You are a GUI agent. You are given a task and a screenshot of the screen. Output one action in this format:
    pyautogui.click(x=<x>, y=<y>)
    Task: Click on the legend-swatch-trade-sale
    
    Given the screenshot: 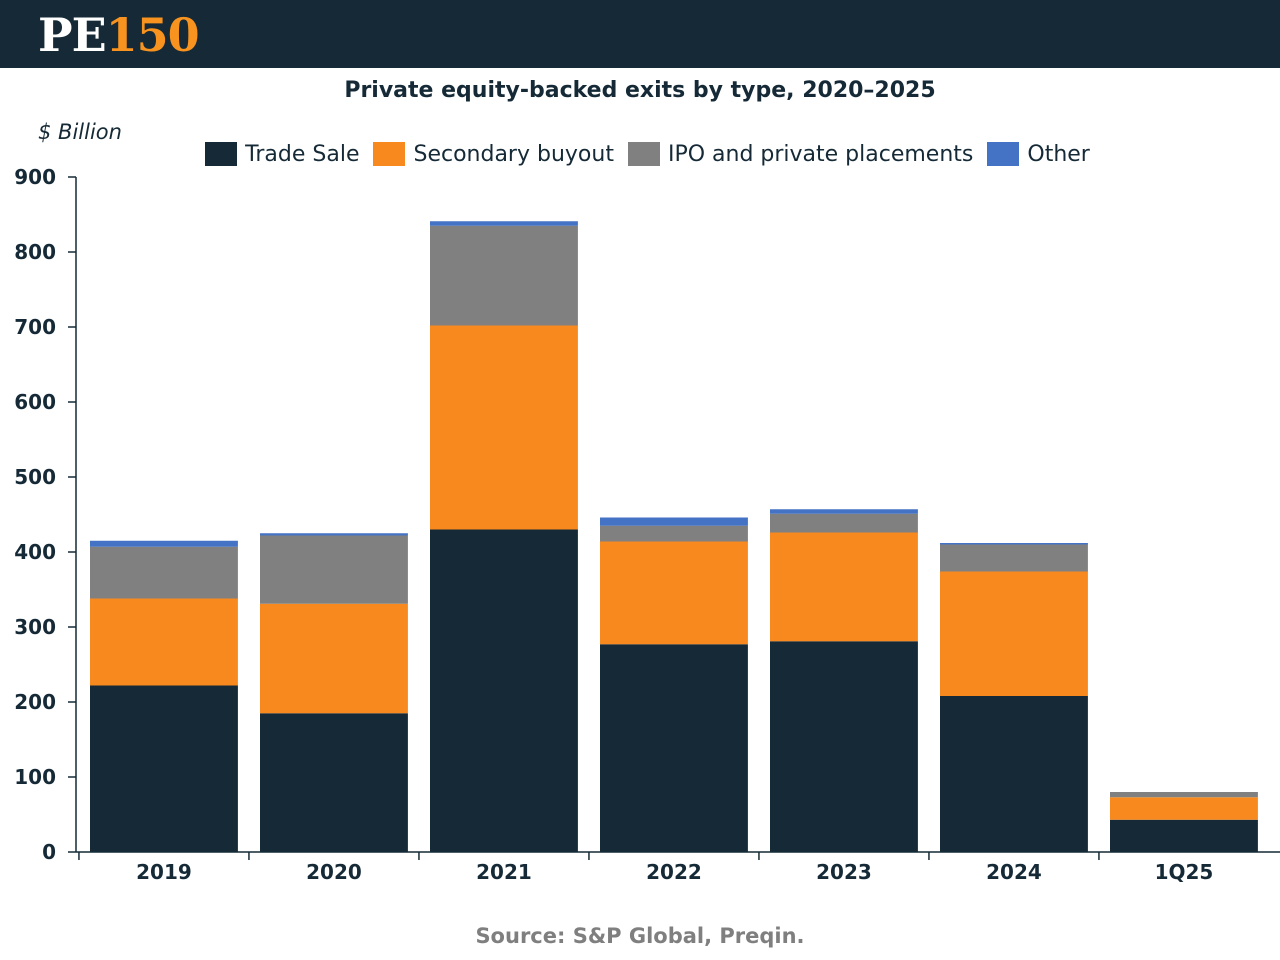 What is the action you would take?
    pyautogui.click(x=221, y=154)
    